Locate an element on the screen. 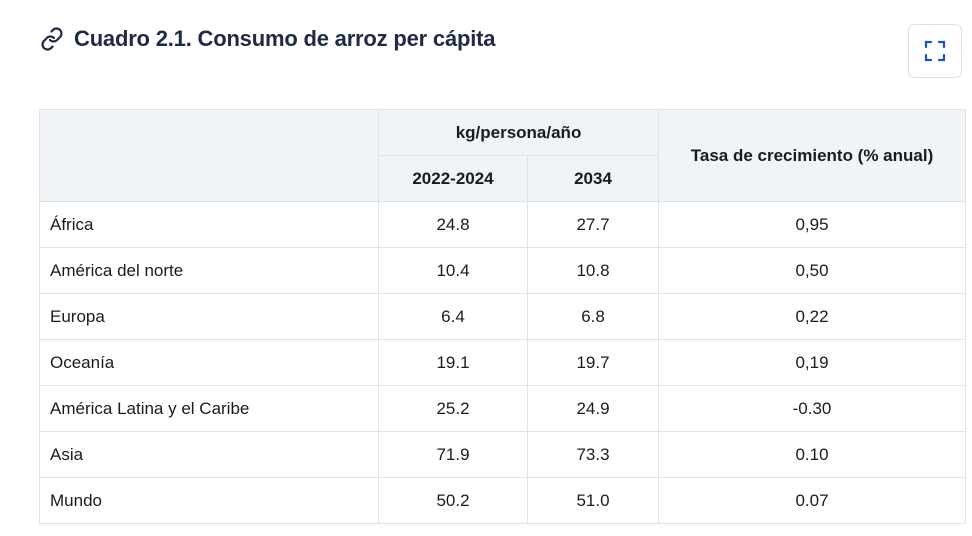 The width and height of the screenshot is (972, 536). link-icon is located at coordinates (52, 39).